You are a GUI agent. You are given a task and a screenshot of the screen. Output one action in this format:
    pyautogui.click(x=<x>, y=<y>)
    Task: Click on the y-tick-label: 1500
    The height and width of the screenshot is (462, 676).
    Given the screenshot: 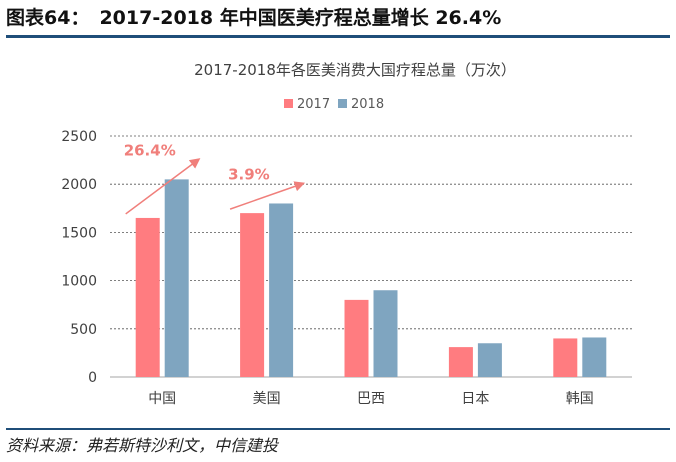 What is the action you would take?
    pyautogui.click(x=79, y=233)
    